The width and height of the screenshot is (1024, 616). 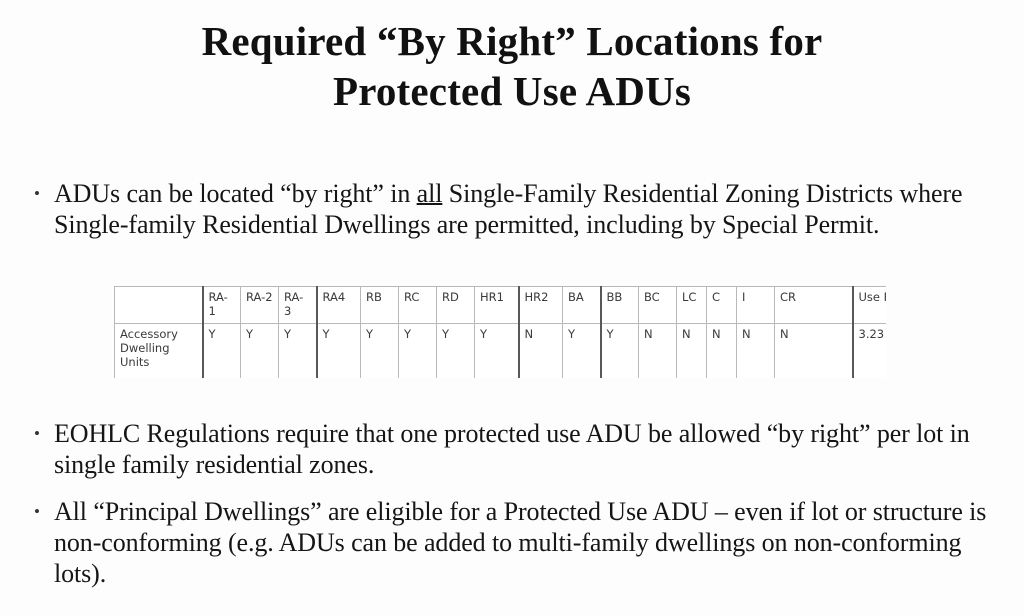 I want to click on zoning-header-rc: RC, so click(x=417, y=305).